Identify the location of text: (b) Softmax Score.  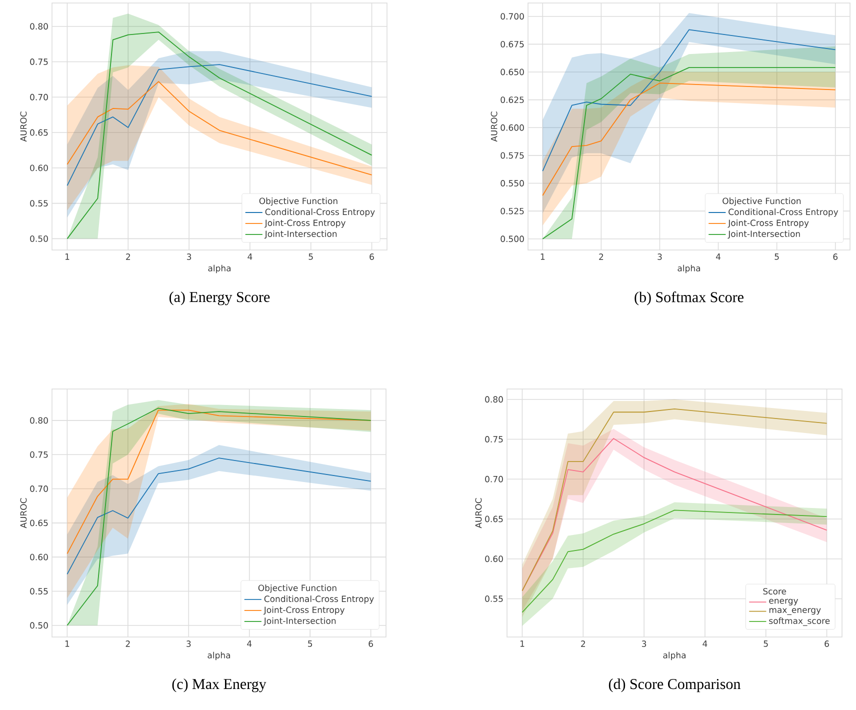
(689, 299).